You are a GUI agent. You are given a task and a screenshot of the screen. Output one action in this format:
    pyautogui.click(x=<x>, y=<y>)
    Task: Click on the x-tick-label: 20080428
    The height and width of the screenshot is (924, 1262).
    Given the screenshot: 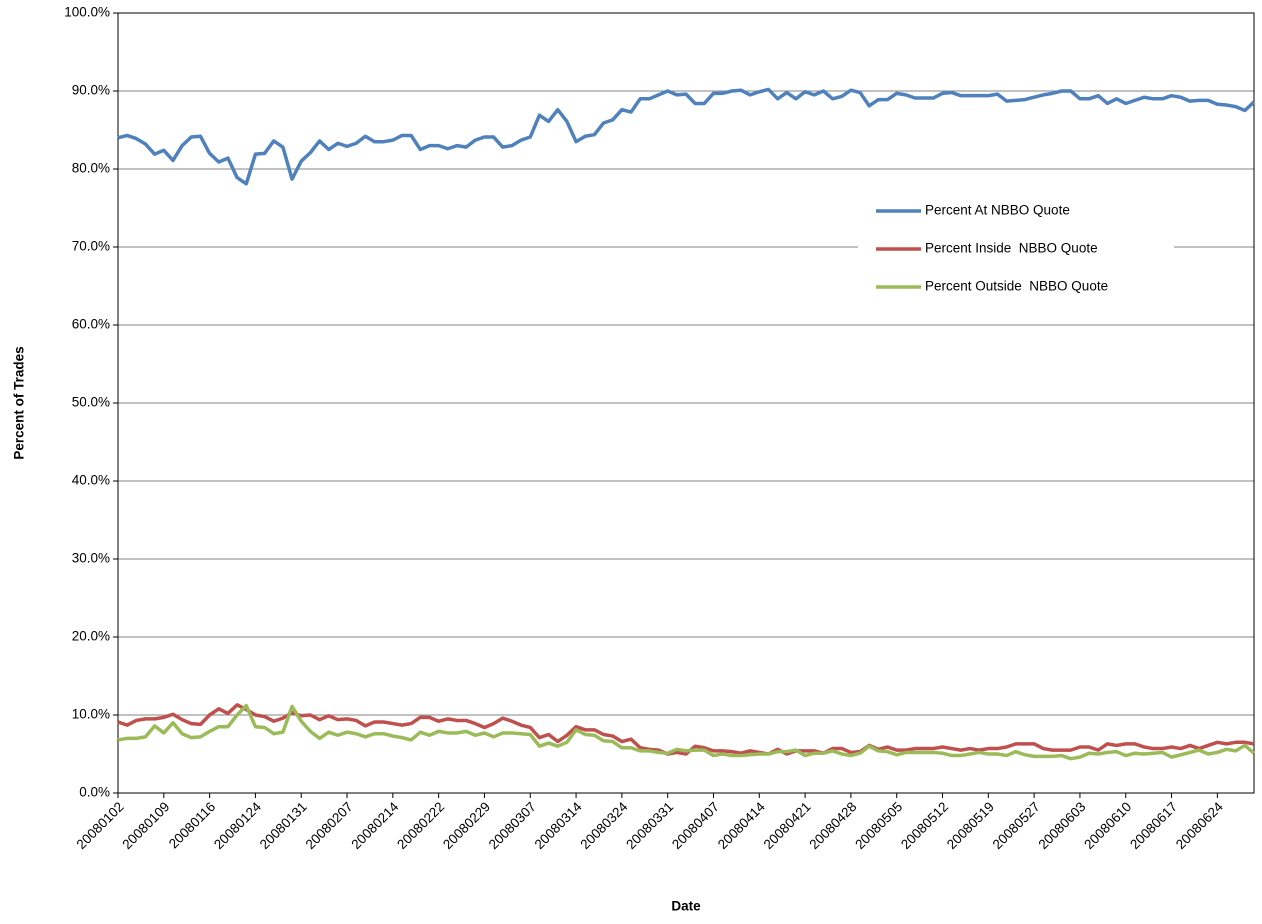 What is the action you would take?
    pyautogui.click(x=832, y=825)
    